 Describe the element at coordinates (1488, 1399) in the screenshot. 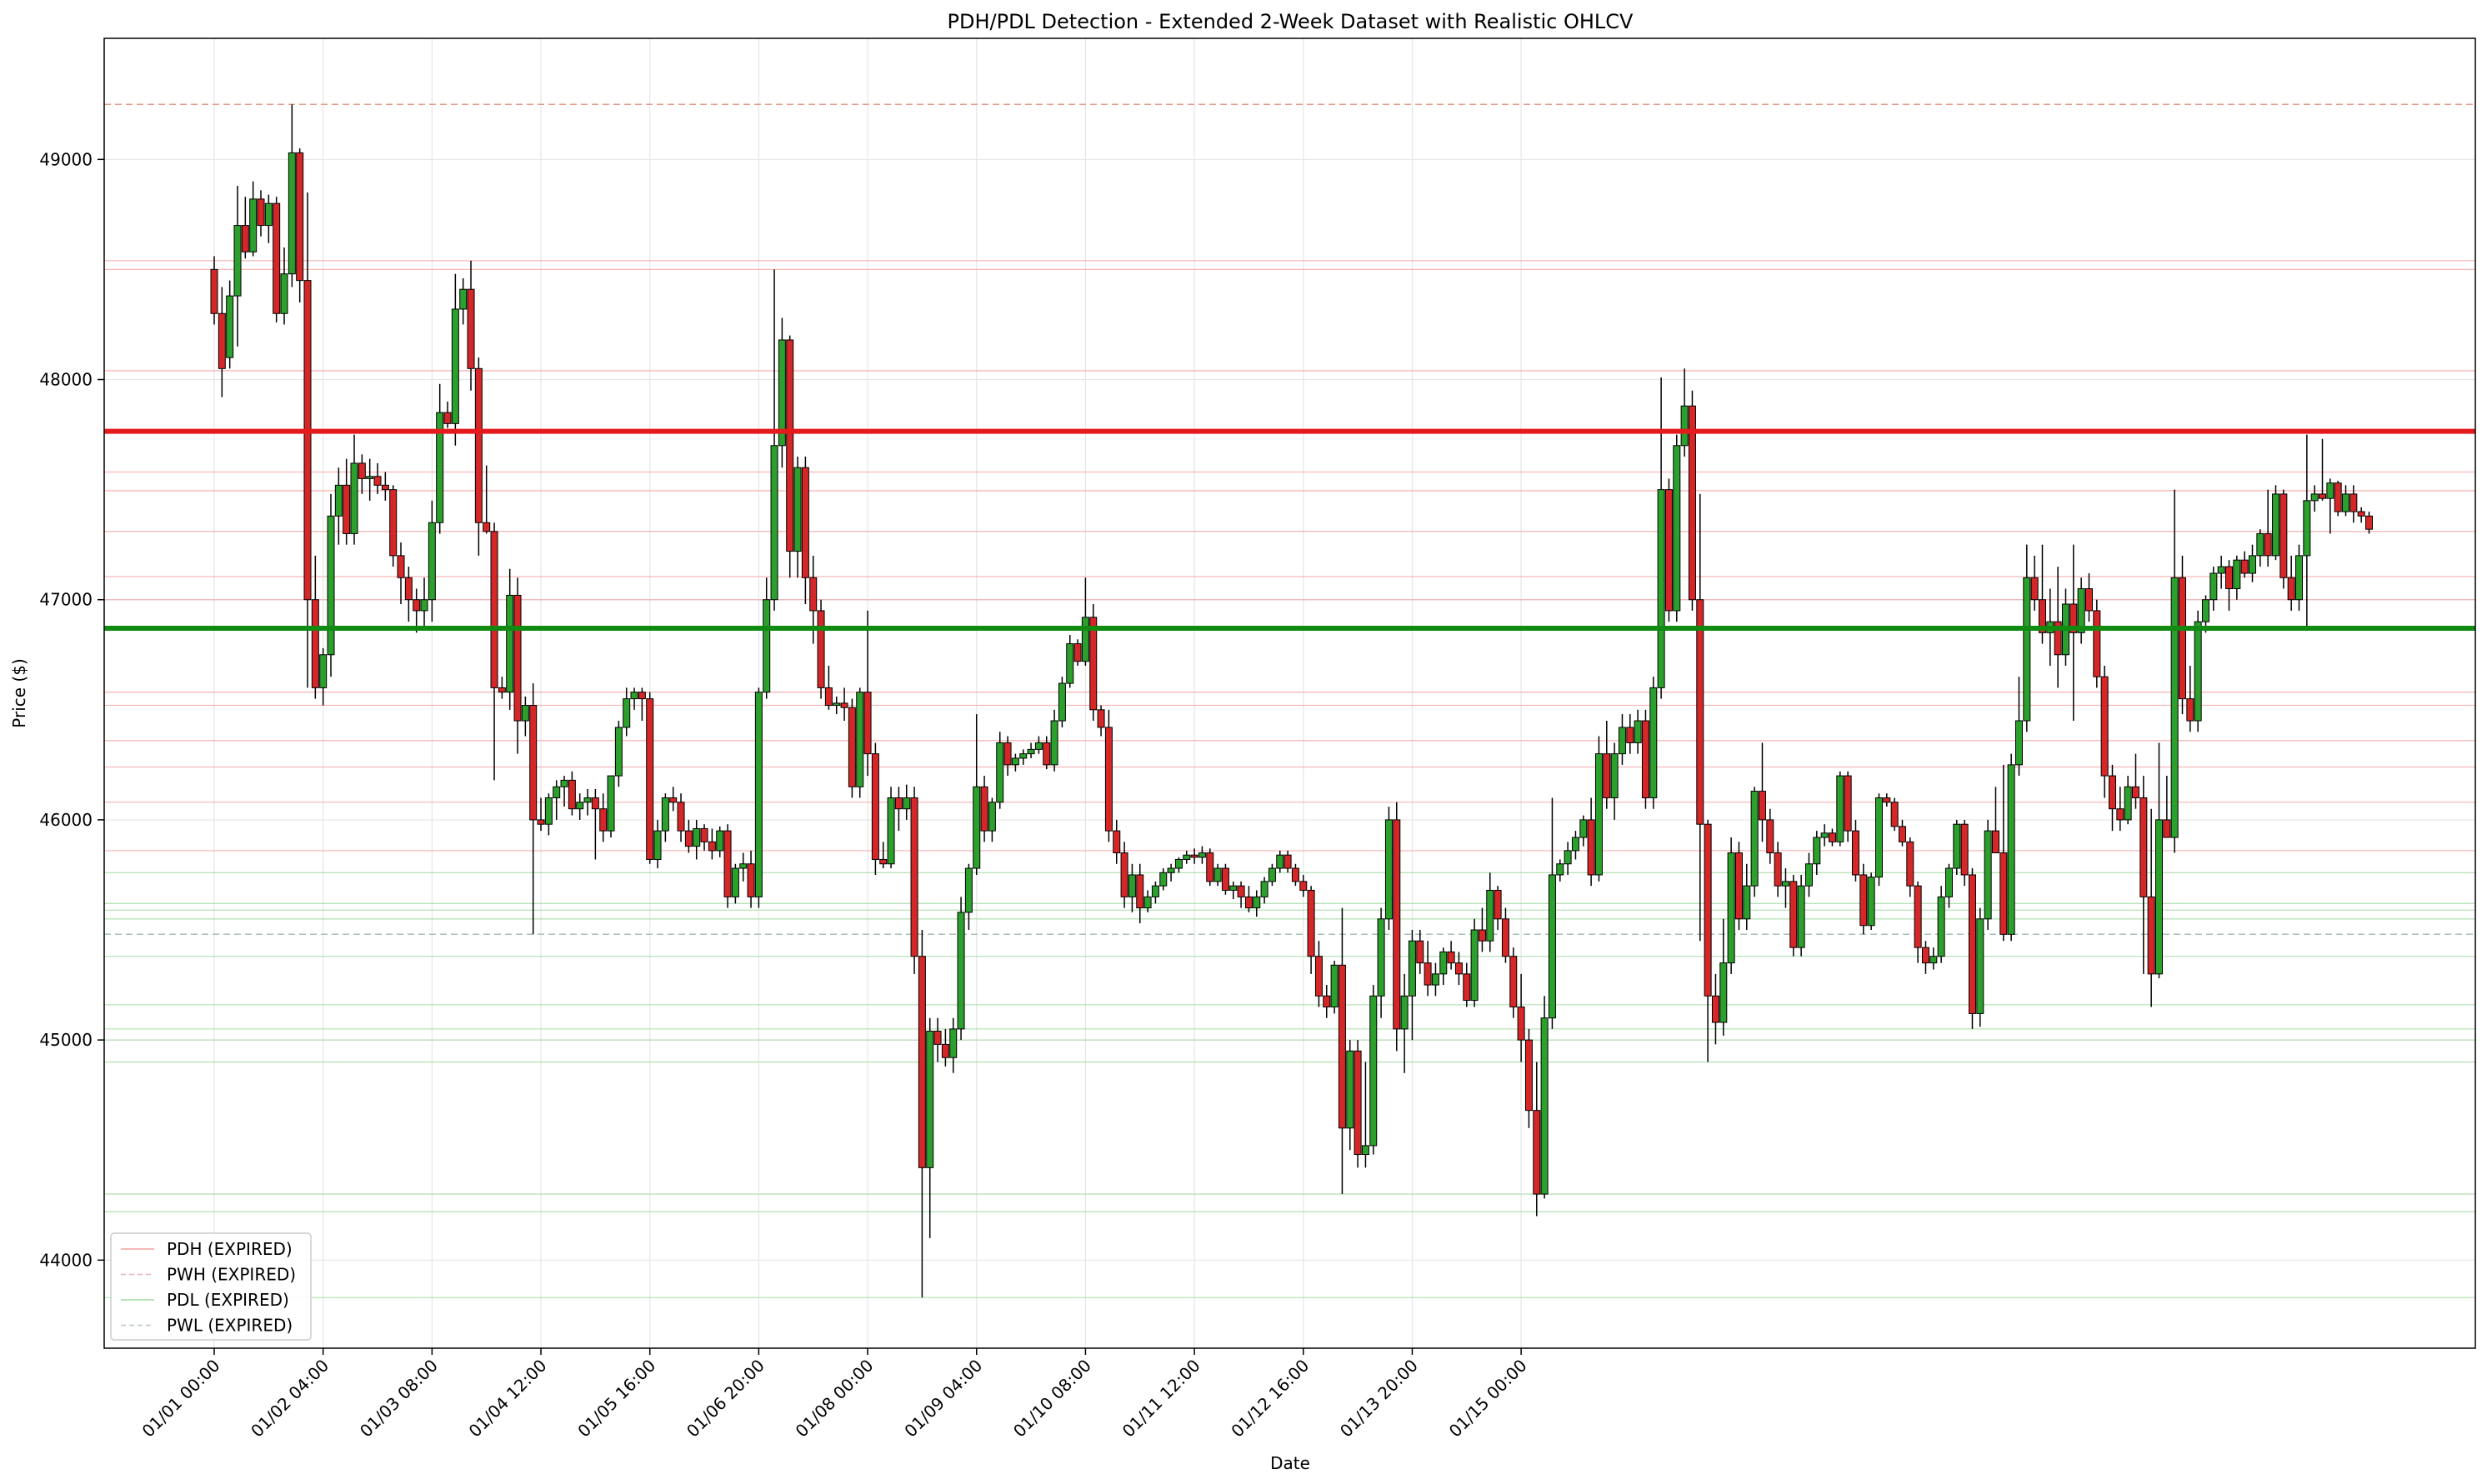

I see `x-tick-label: 01/15 00:00` at that location.